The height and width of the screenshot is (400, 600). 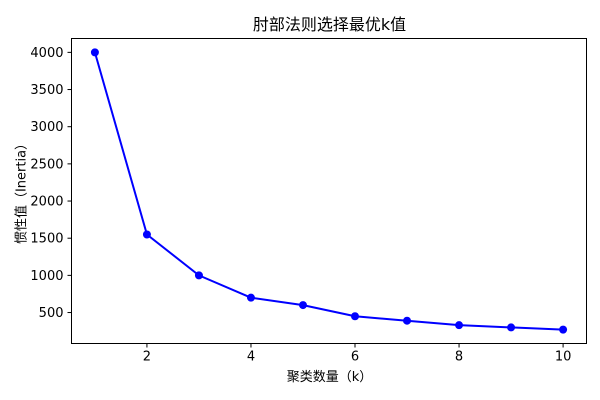 I want to click on x-axis-label: 聚类数量（k）, so click(x=329, y=377).